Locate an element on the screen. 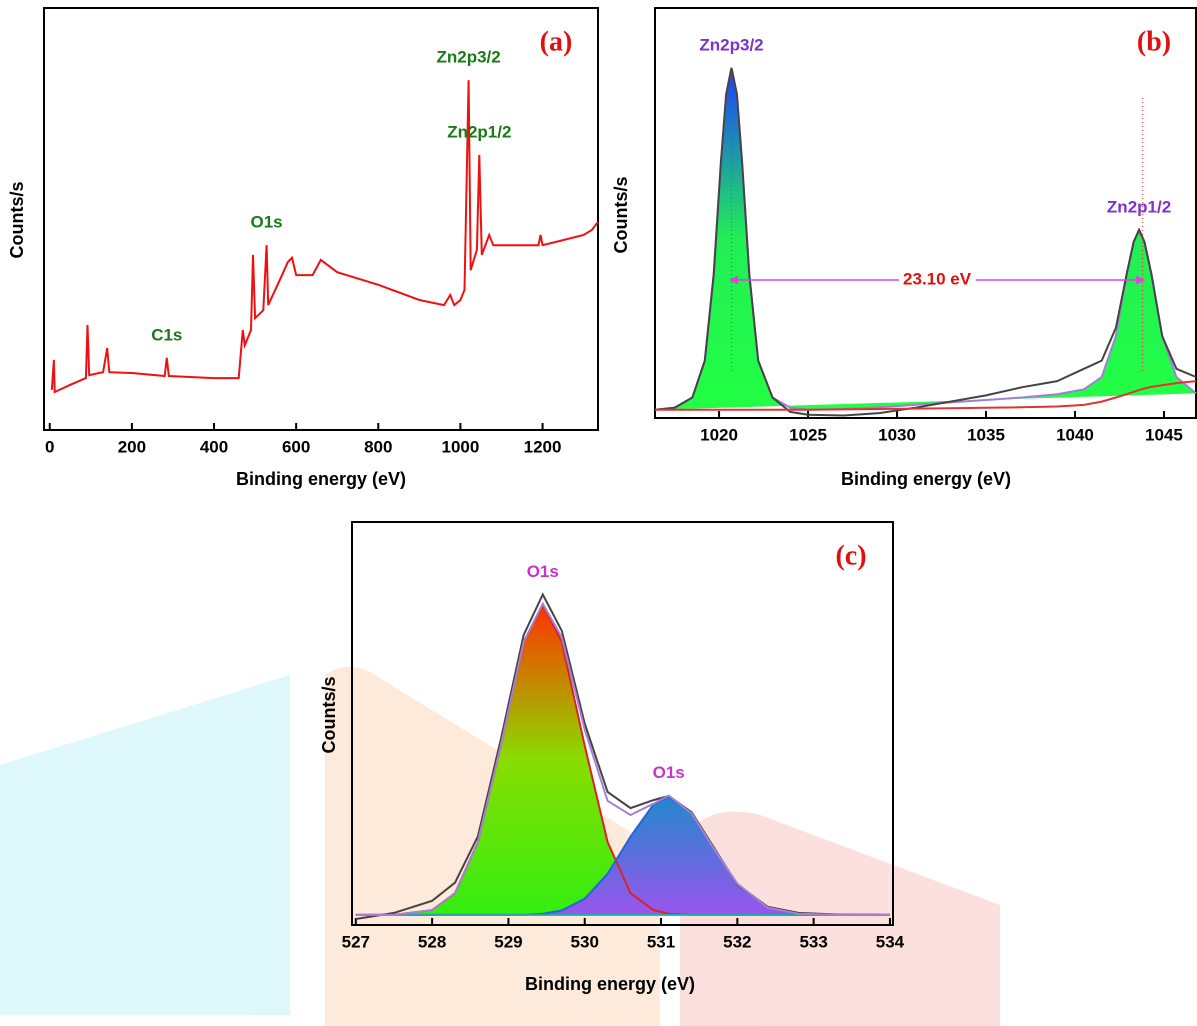 The height and width of the screenshot is (1026, 1197). x-tick-label: 1025 is located at coordinates (808, 434).